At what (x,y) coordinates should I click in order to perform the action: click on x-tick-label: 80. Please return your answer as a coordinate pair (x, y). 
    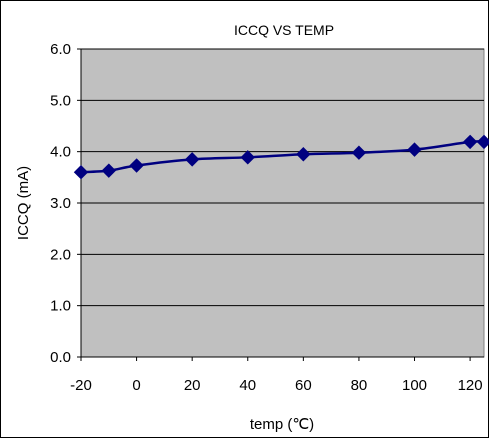
    Looking at the image, I should click on (359, 385).